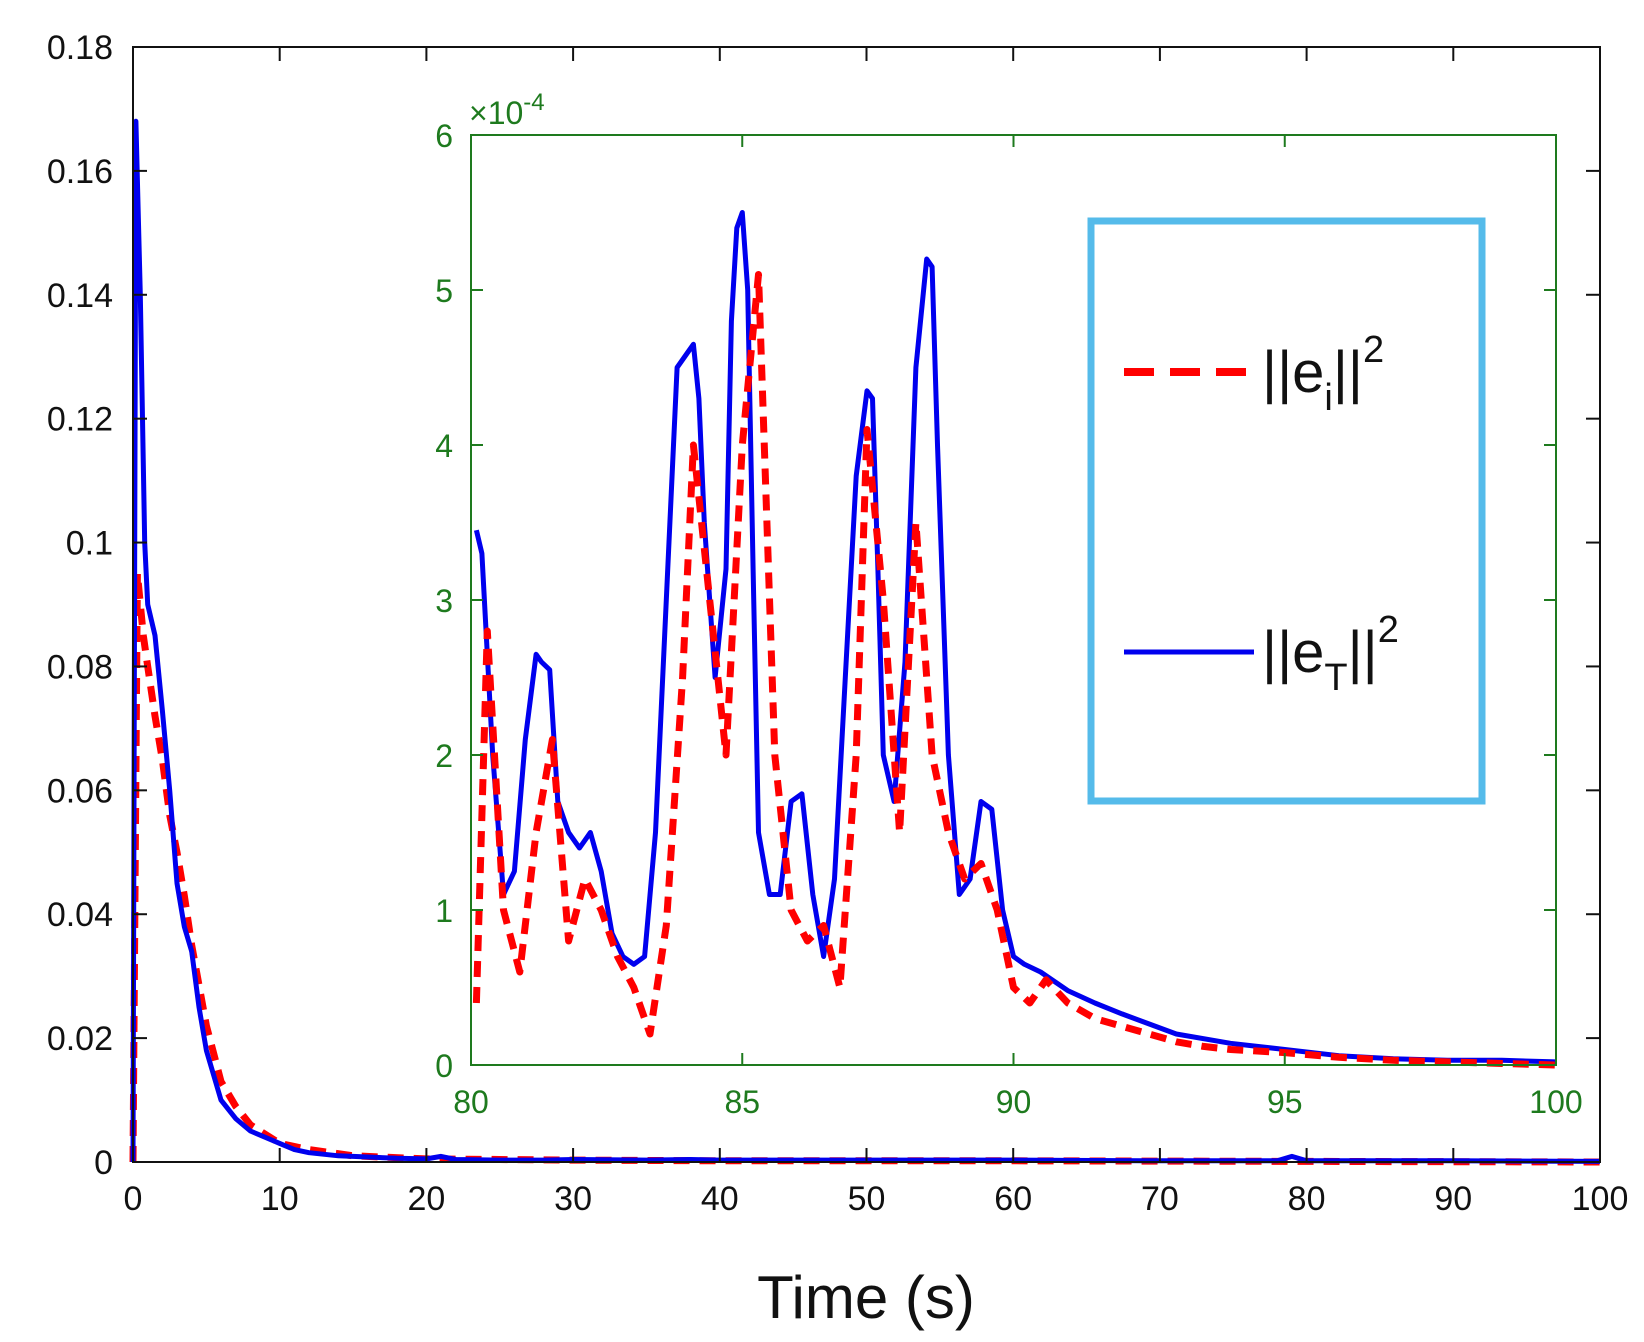 The width and height of the screenshot is (1644, 1342). What do you see at coordinates (496, 113) in the screenshot?
I see `inset-y-multiplier-base: ×10` at bounding box center [496, 113].